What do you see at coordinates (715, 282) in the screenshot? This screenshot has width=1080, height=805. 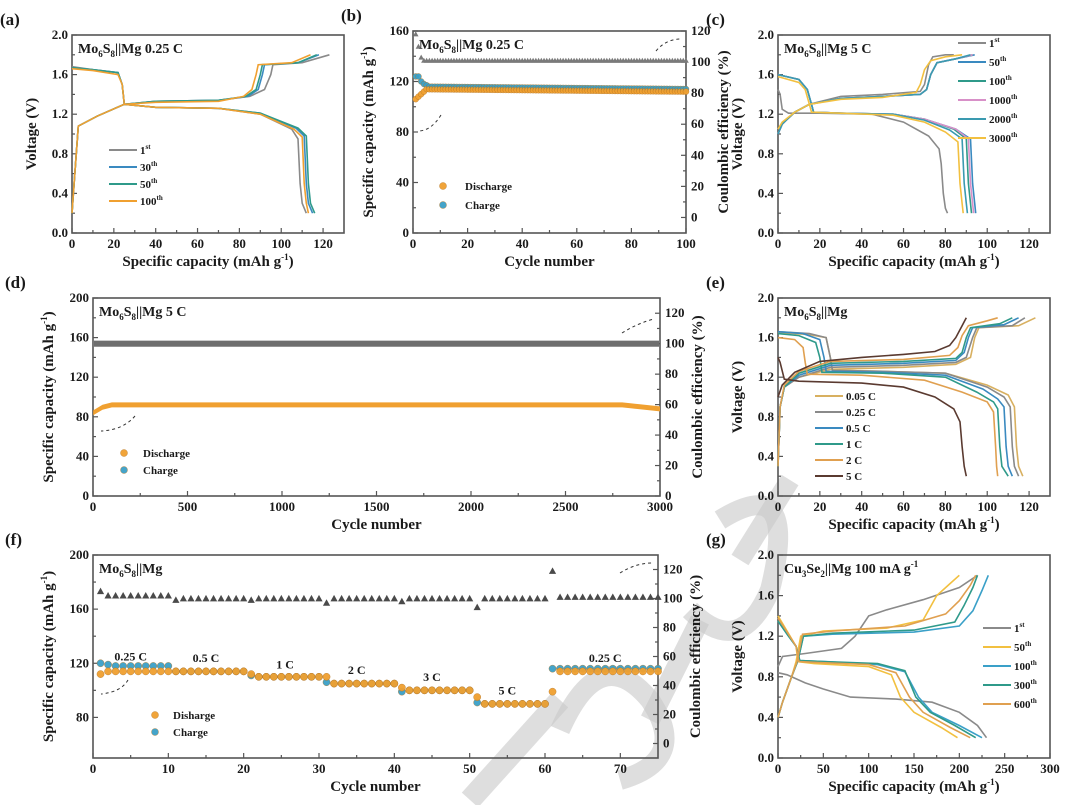 I see `panel-label: (e)` at bounding box center [715, 282].